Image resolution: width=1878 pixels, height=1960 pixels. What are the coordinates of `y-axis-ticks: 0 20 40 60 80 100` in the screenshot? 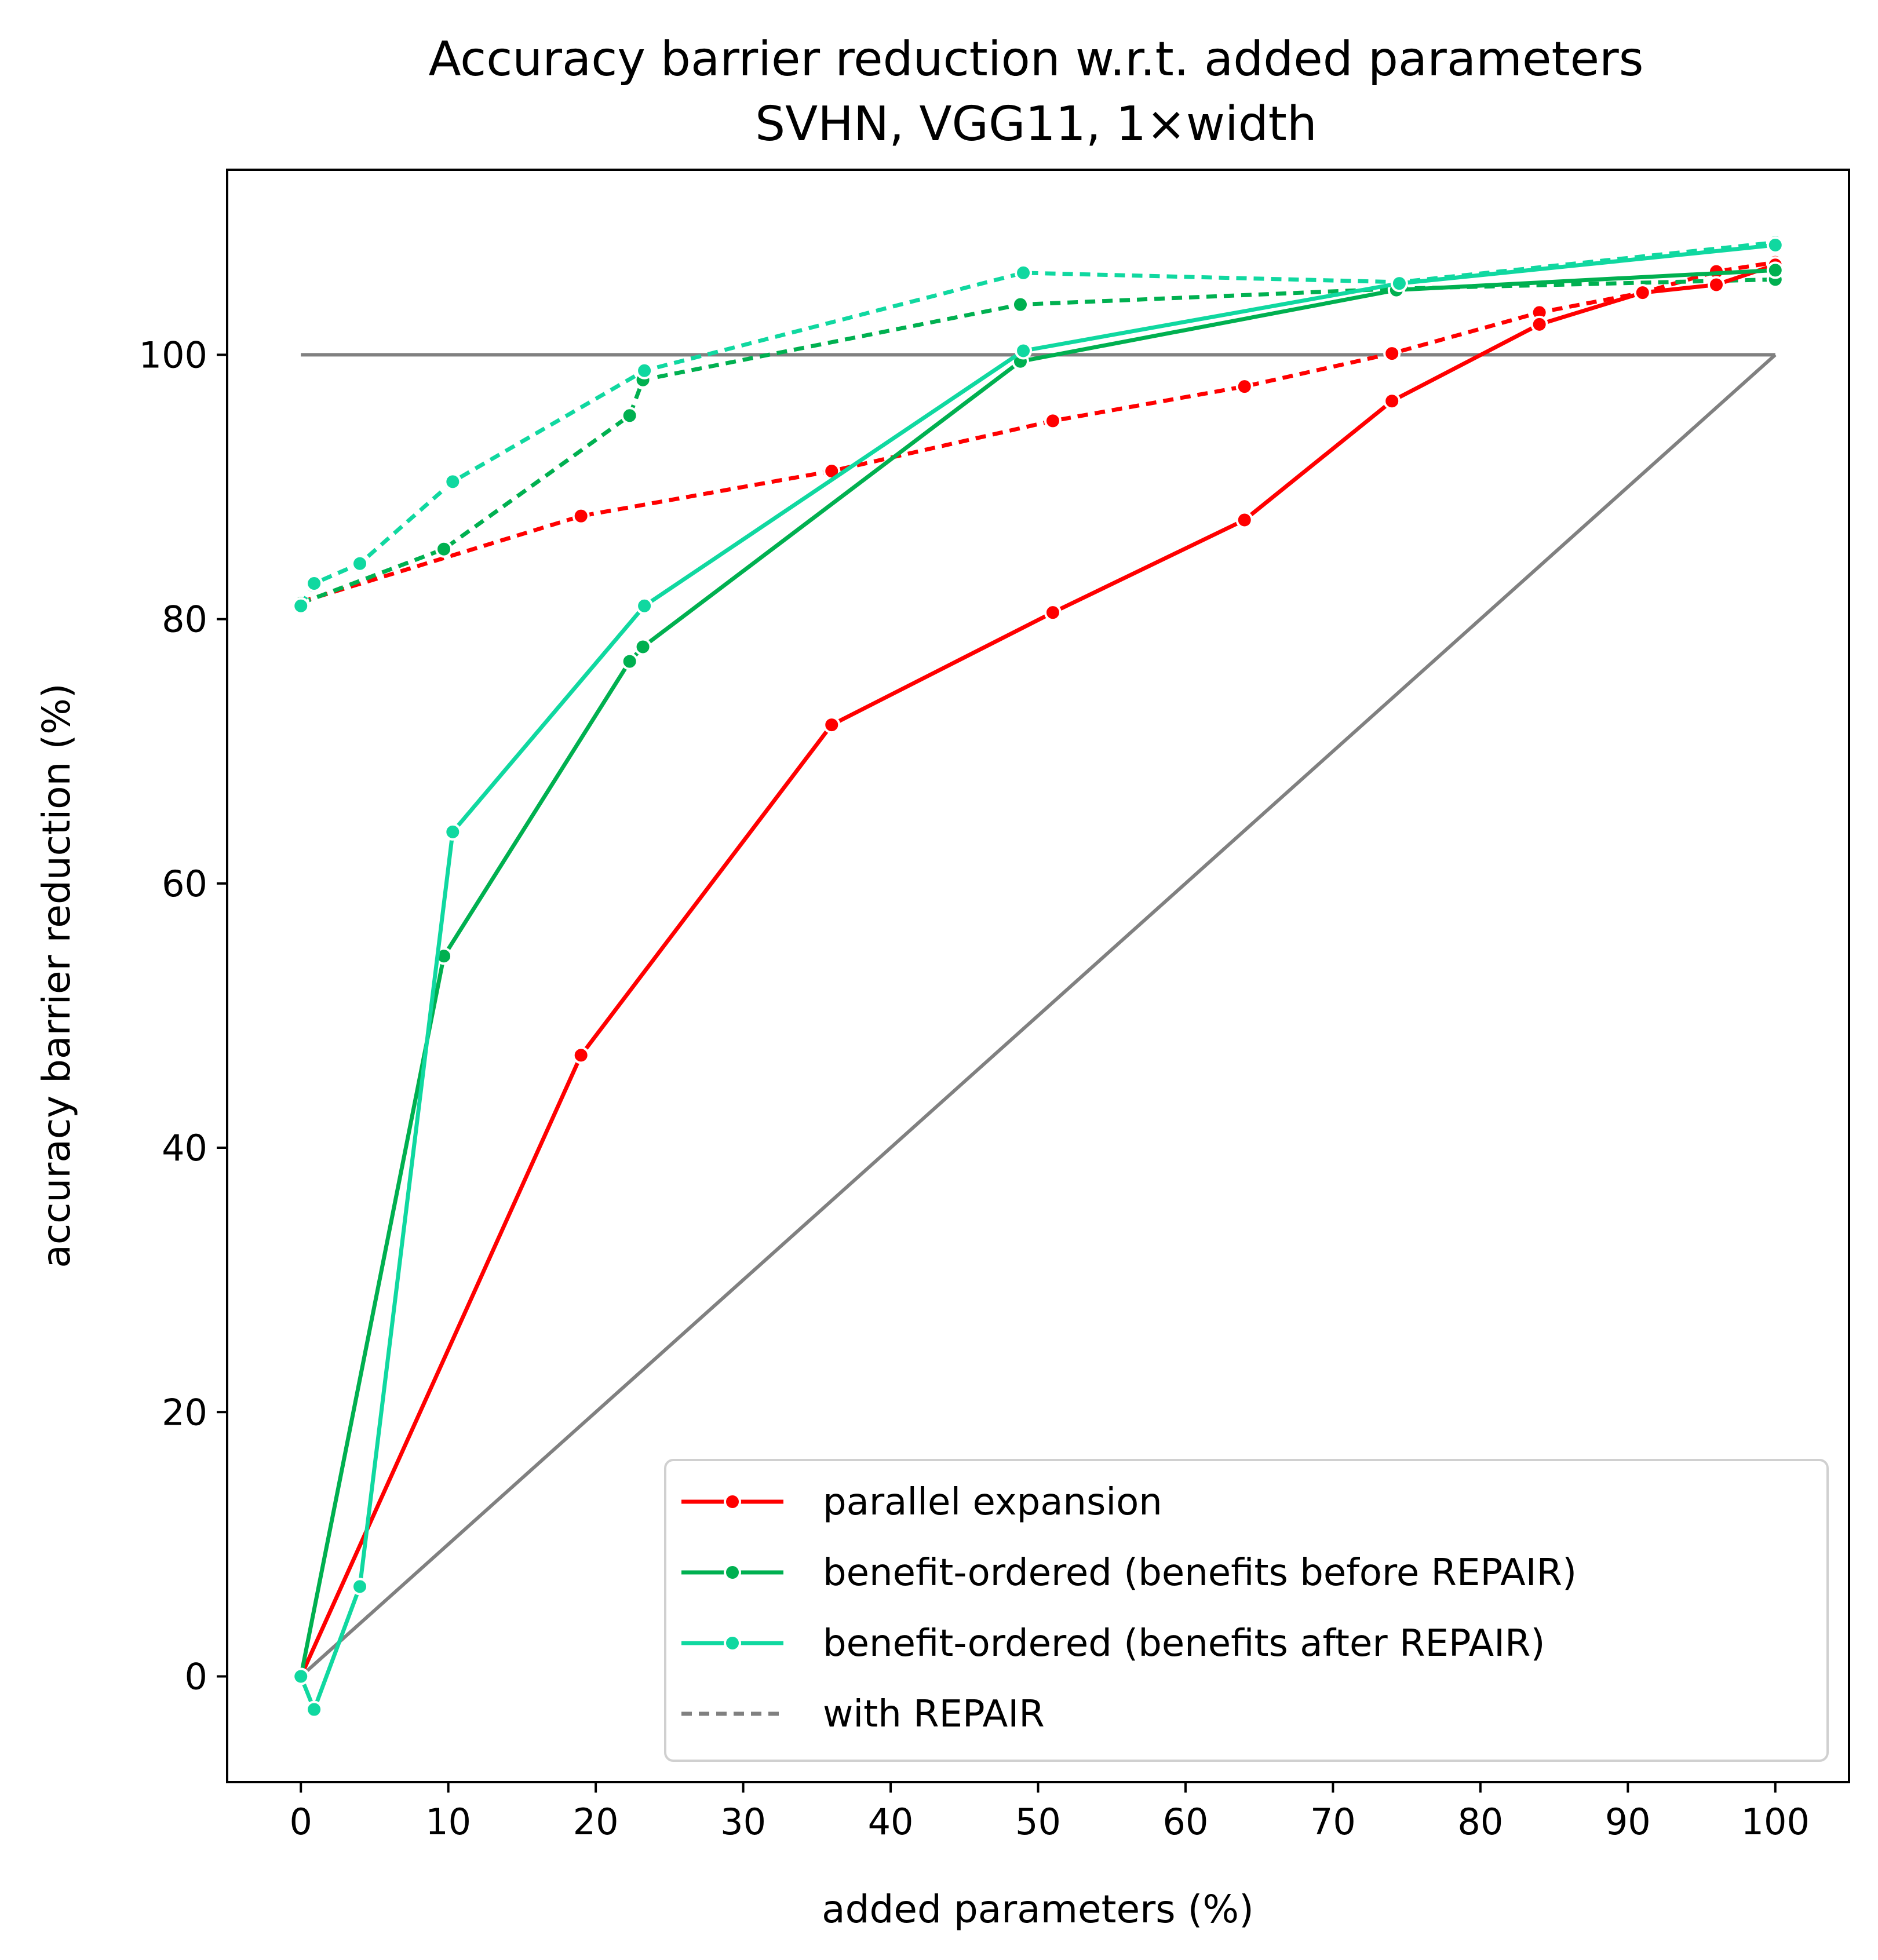 It's located at (183, 1016).